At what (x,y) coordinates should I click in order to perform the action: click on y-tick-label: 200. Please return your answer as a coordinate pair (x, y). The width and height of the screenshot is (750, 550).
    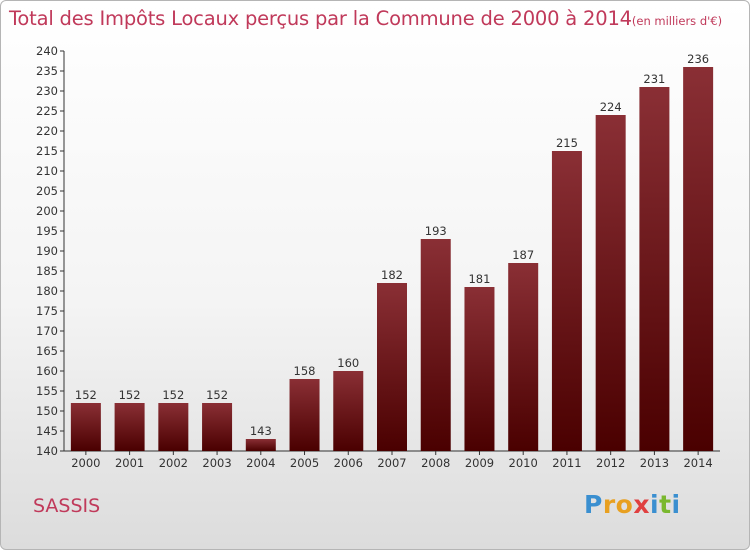
    Looking at the image, I should click on (47, 211).